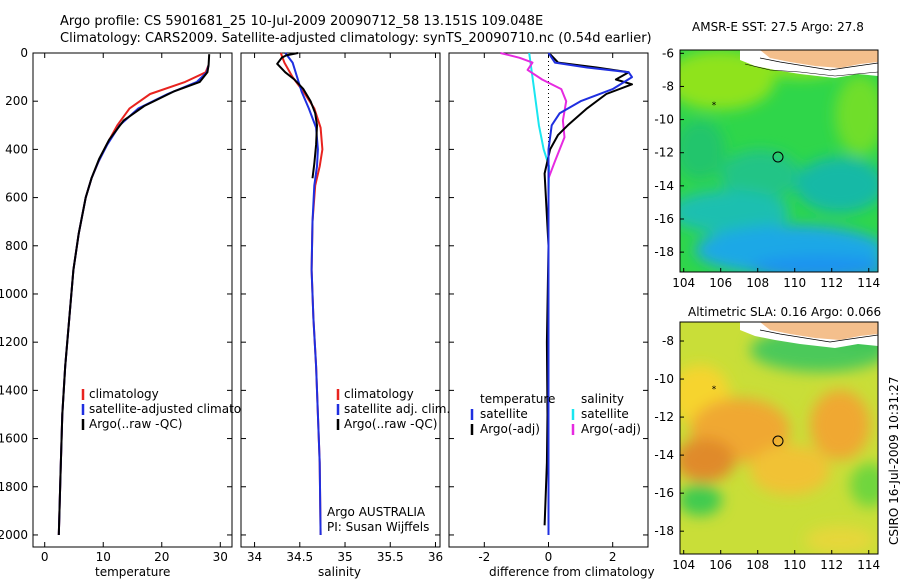 The image size is (900, 580). I want to click on x-tick-label: 30, so click(220, 557).